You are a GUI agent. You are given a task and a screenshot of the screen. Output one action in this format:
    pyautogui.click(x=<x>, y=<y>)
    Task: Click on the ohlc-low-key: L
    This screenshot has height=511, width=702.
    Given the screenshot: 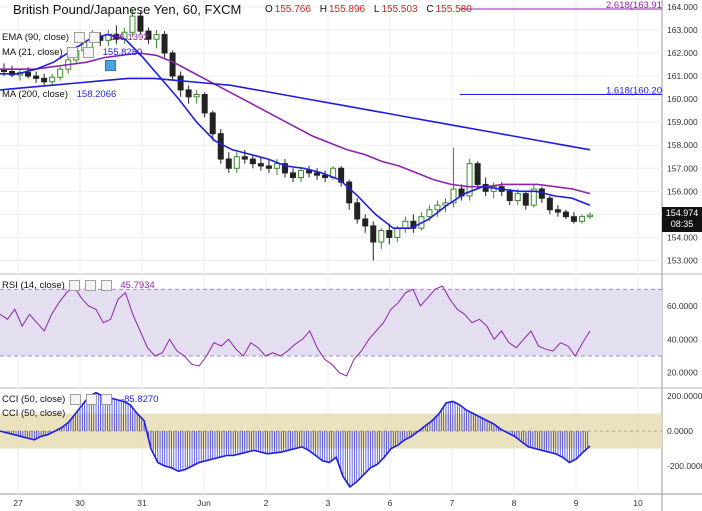 What is the action you would take?
    pyautogui.click(x=376, y=9)
    